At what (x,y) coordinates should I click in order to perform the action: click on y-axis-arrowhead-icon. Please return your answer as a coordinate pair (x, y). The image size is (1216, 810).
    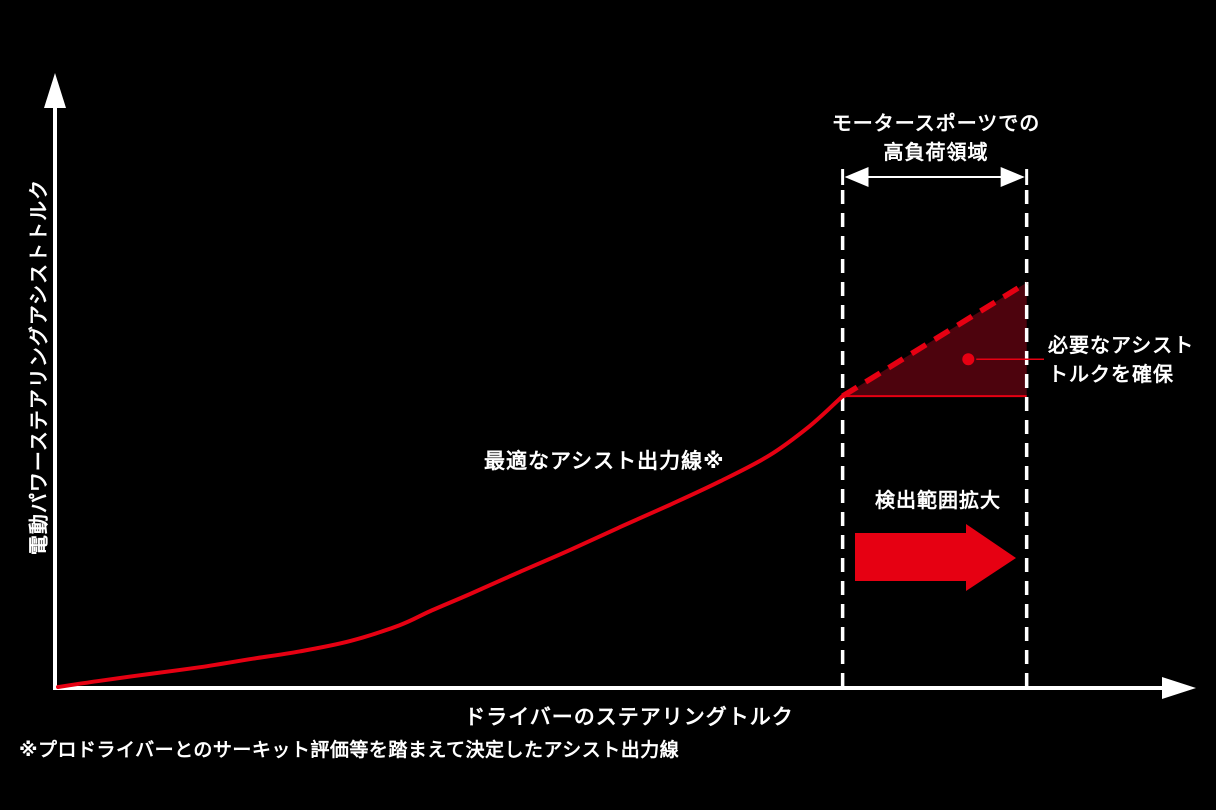
    Looking at the image, I should click on (55, 90).